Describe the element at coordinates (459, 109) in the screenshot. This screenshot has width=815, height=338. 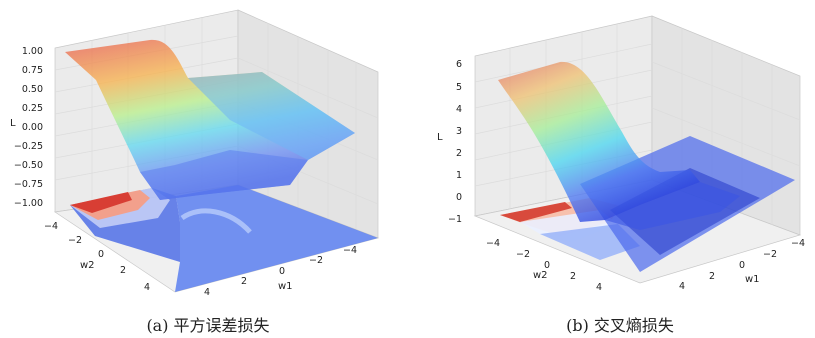
I see `z-tick: 4` at that location.